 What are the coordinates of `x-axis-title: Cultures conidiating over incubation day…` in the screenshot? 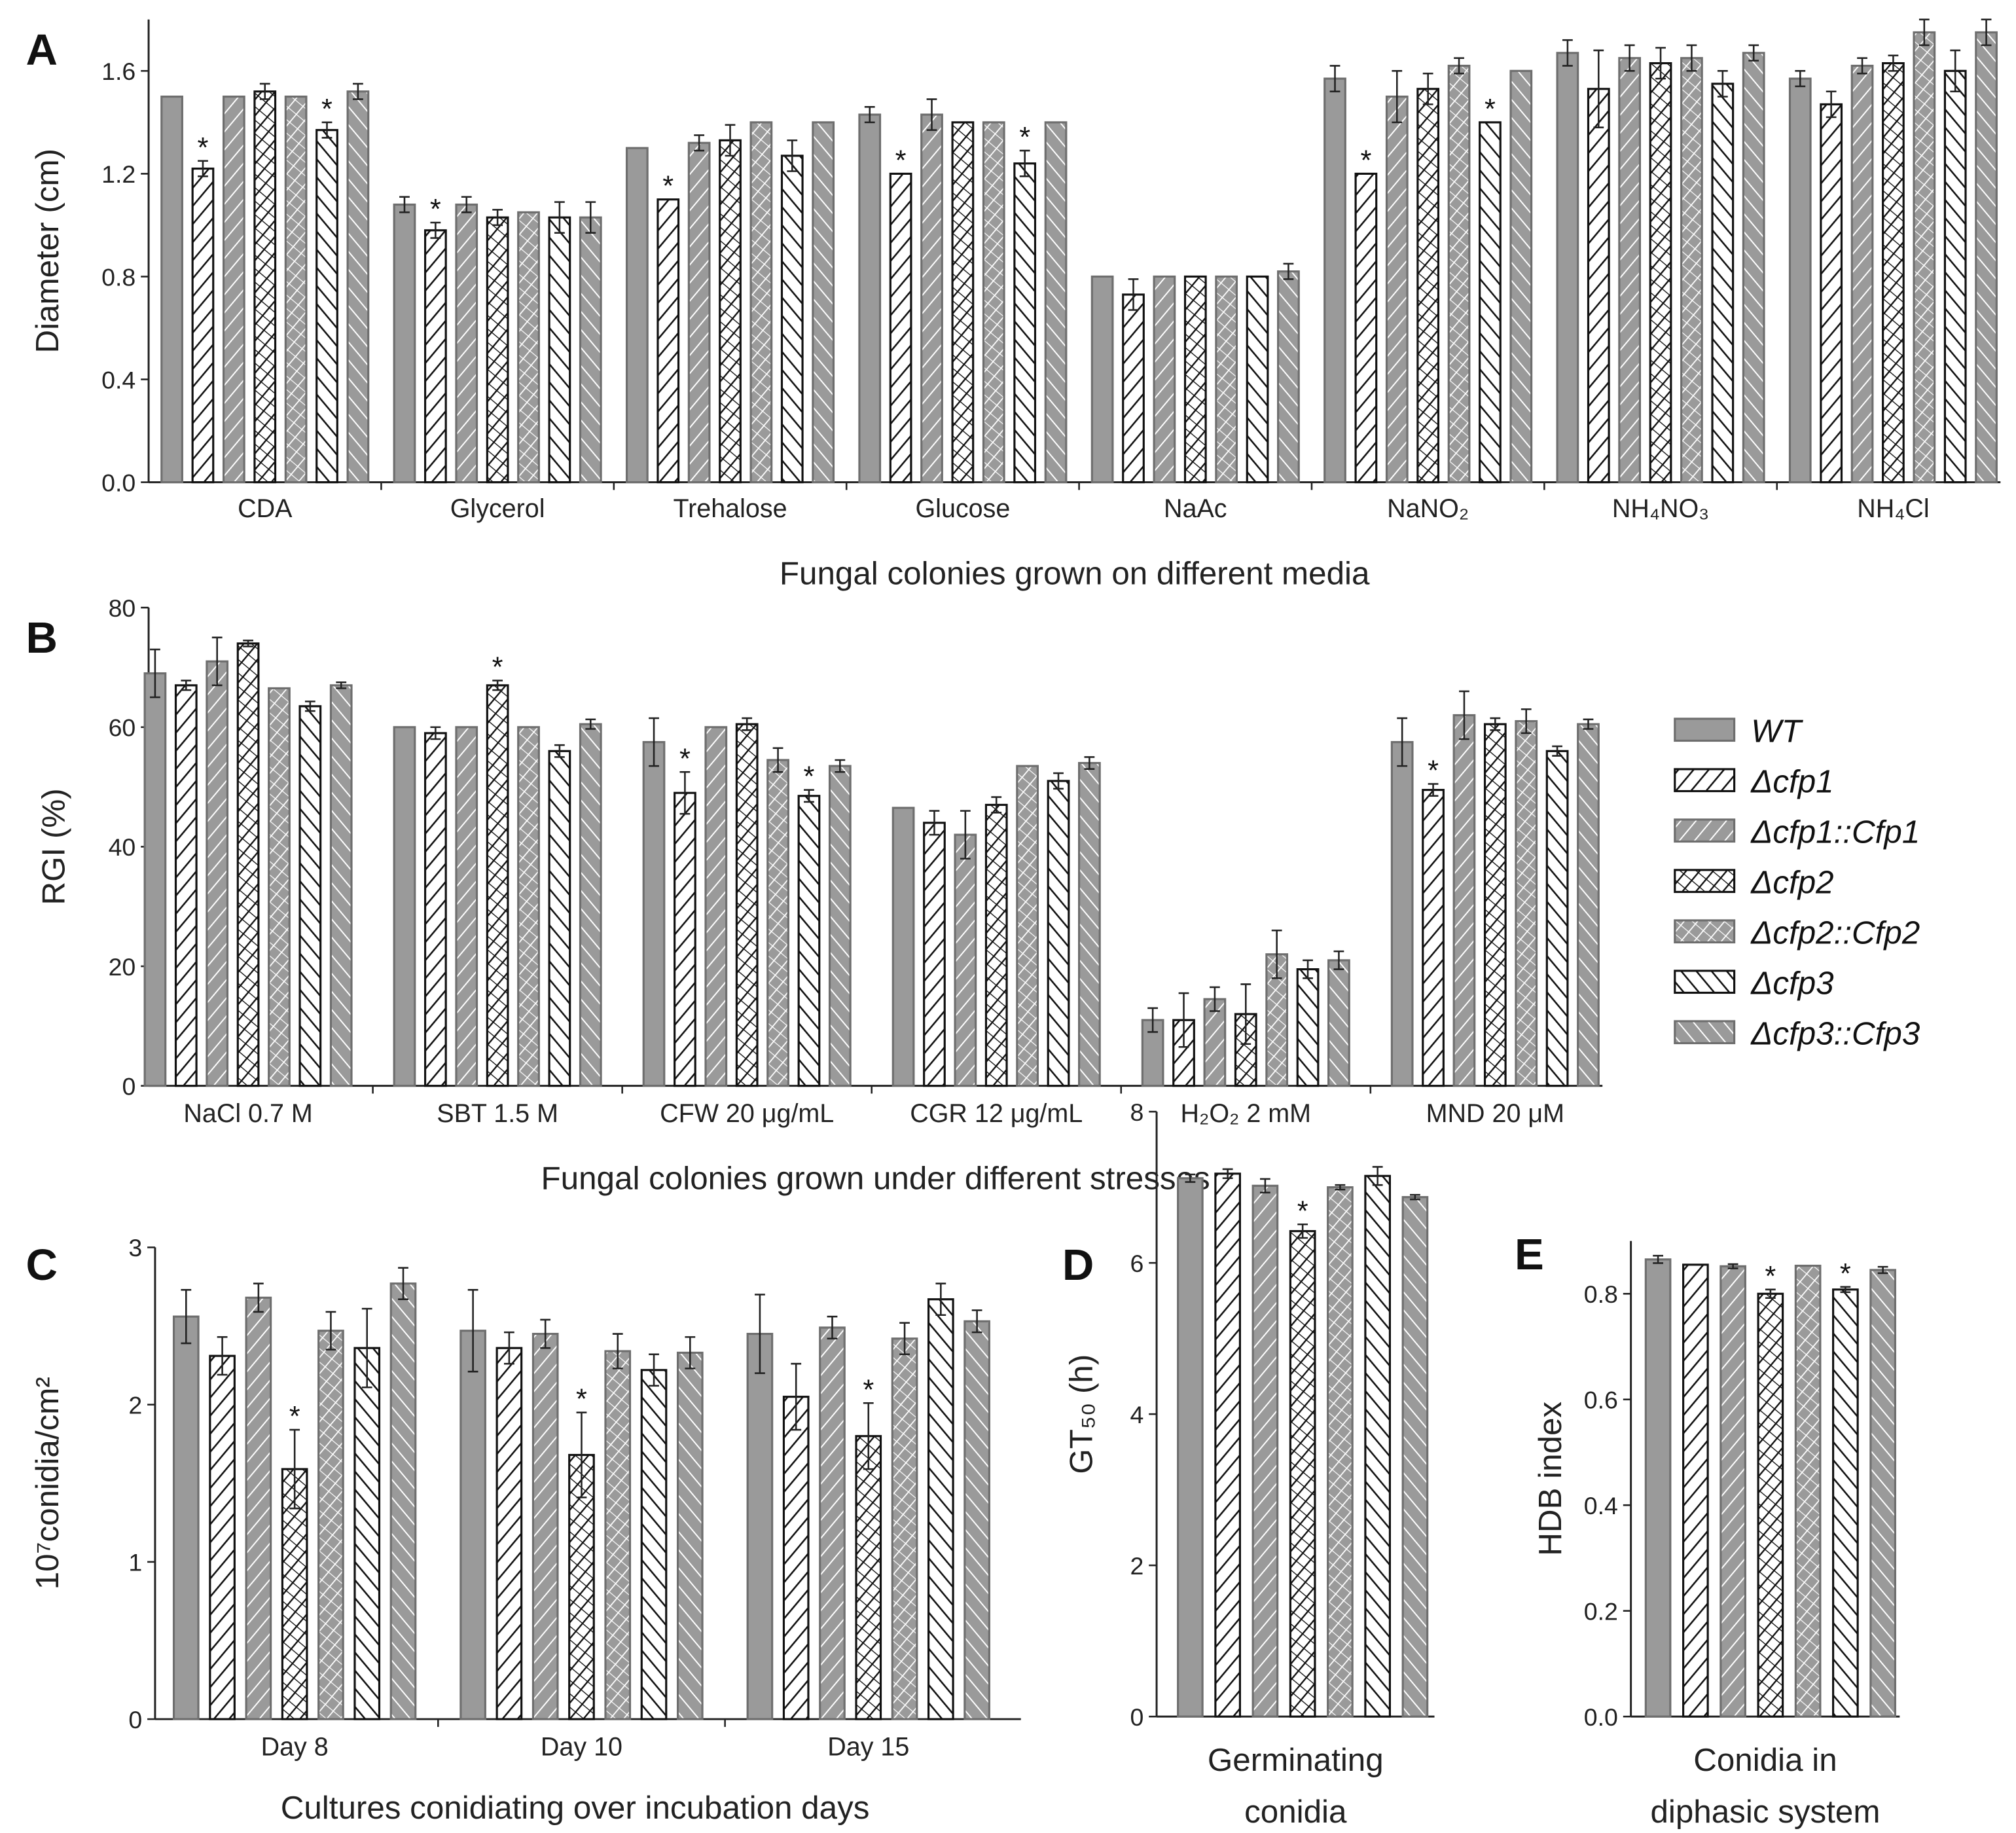 It's located at (575, 1808).